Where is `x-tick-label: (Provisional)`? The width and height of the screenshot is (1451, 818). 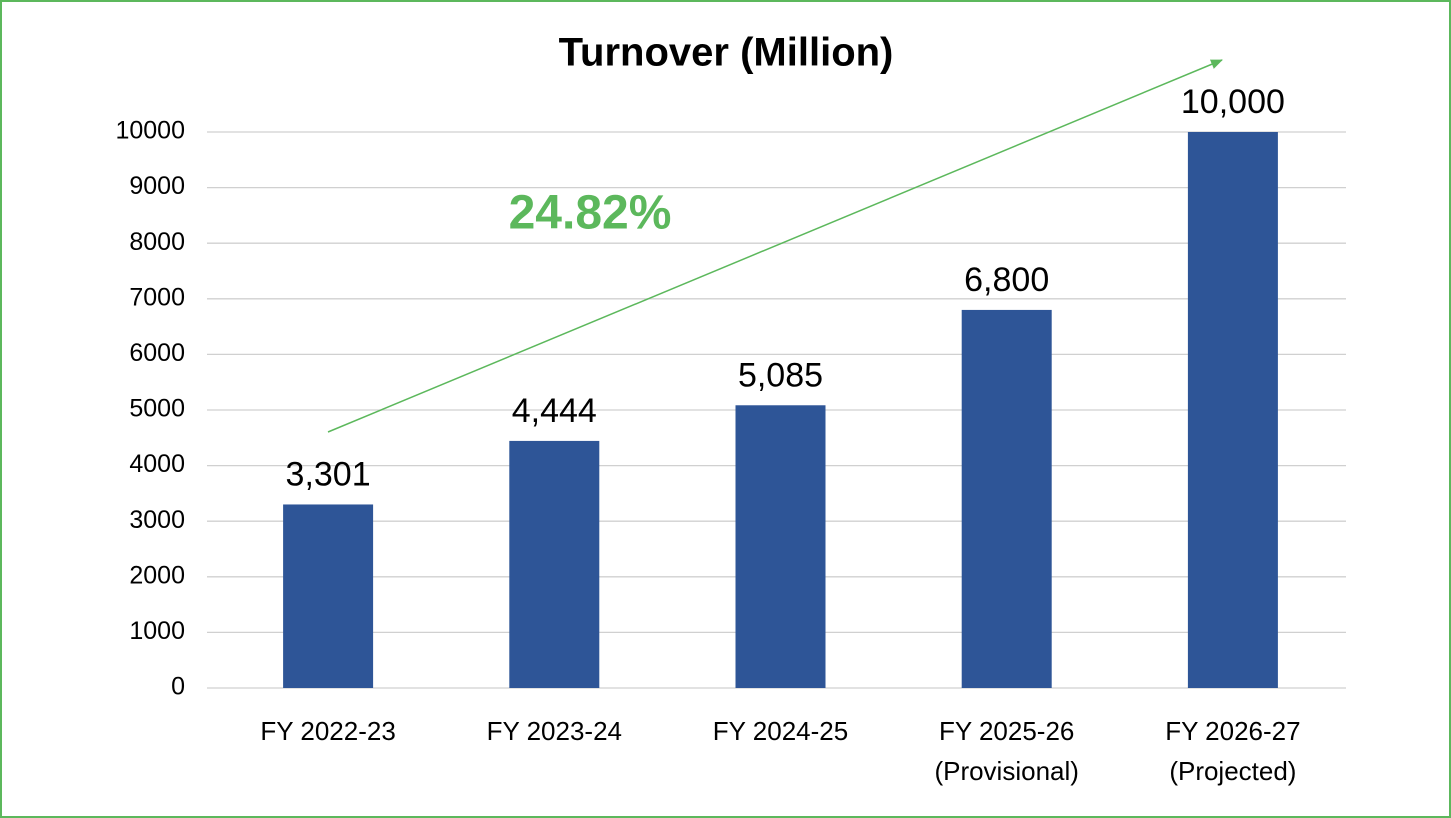 x-tick-label: (Provisional) is located at coordinates (1006, 771).